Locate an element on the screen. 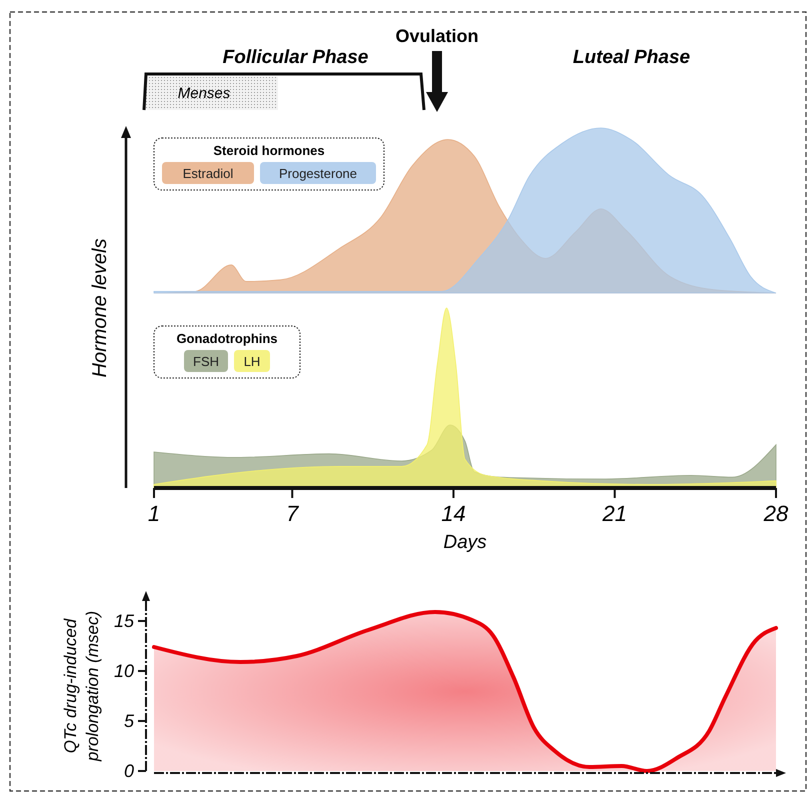 The image size is (809, 795). x-tick-label: 7 is located at coordinates (293, 513).